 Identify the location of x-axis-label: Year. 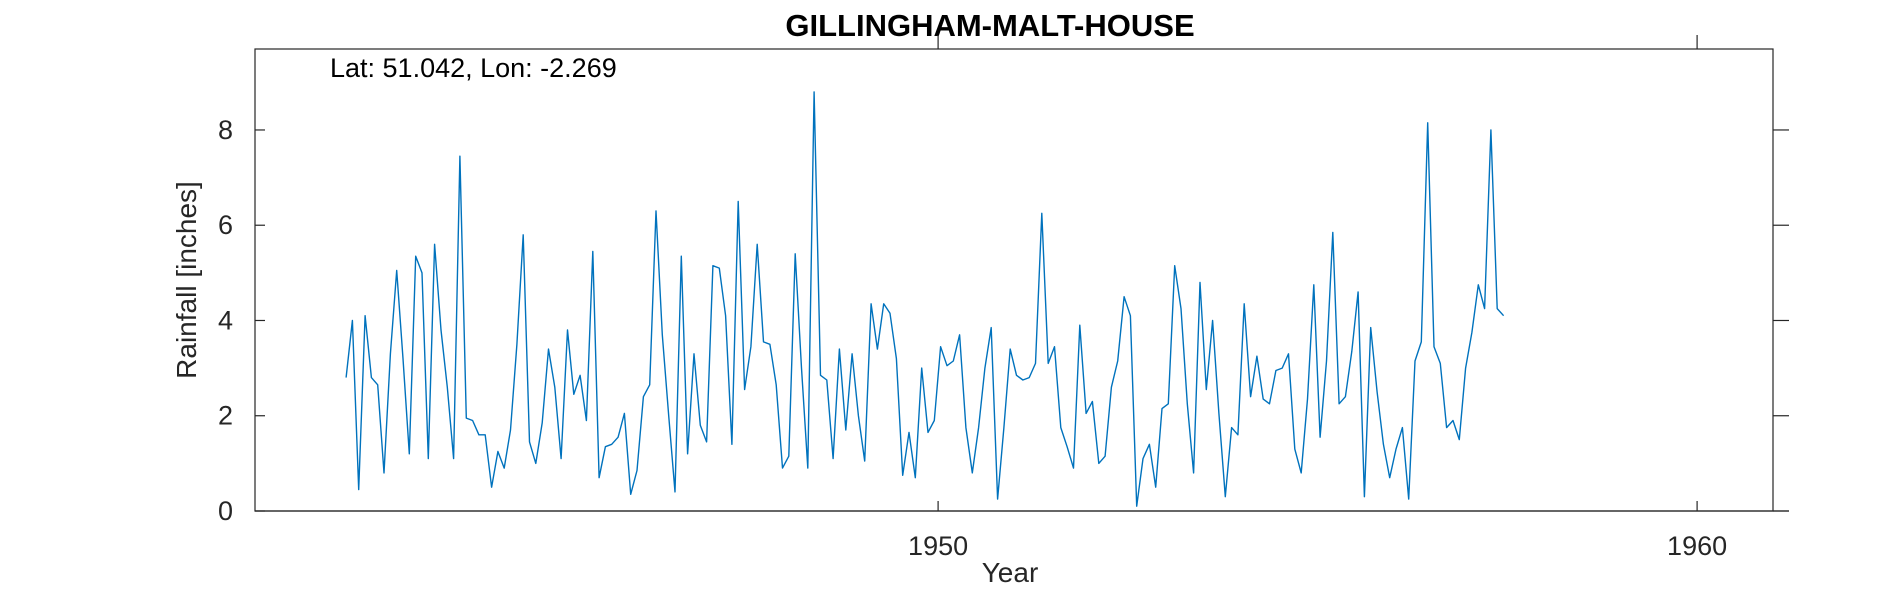
(1010, 572).